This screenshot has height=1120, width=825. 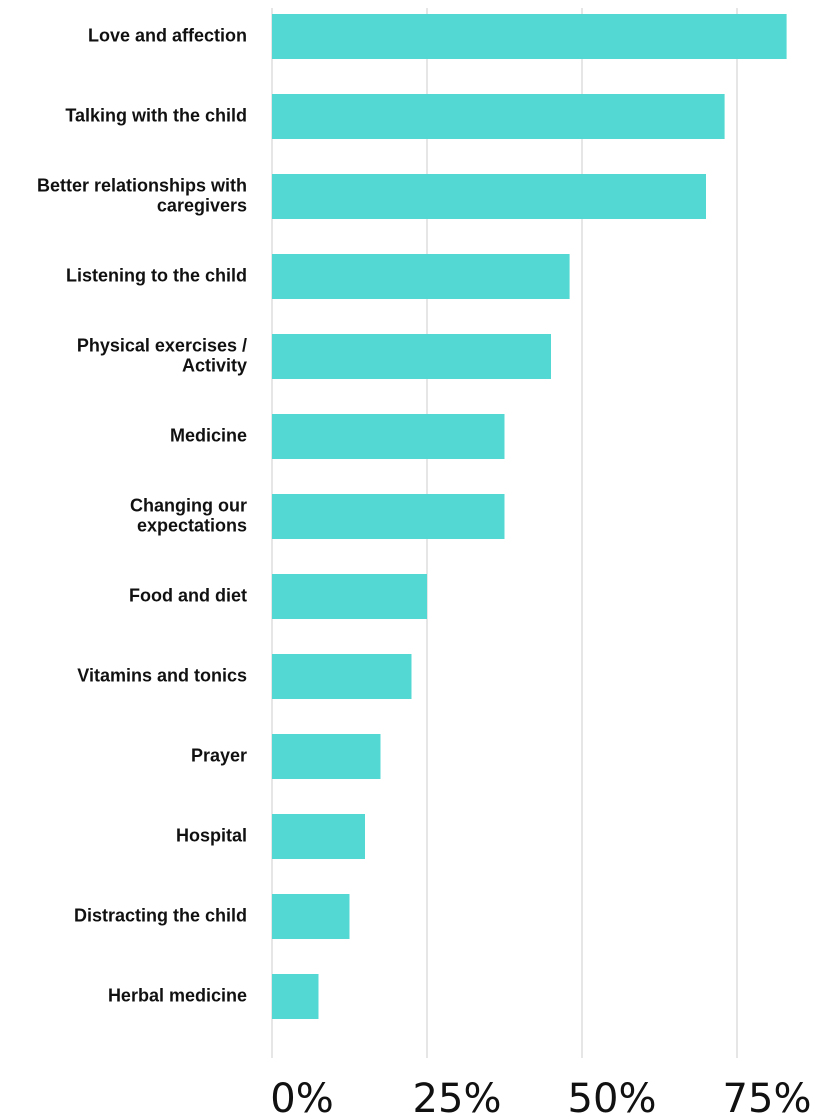 I want to click on category-label-1: Talking with the child, so click(x=156, y=115).